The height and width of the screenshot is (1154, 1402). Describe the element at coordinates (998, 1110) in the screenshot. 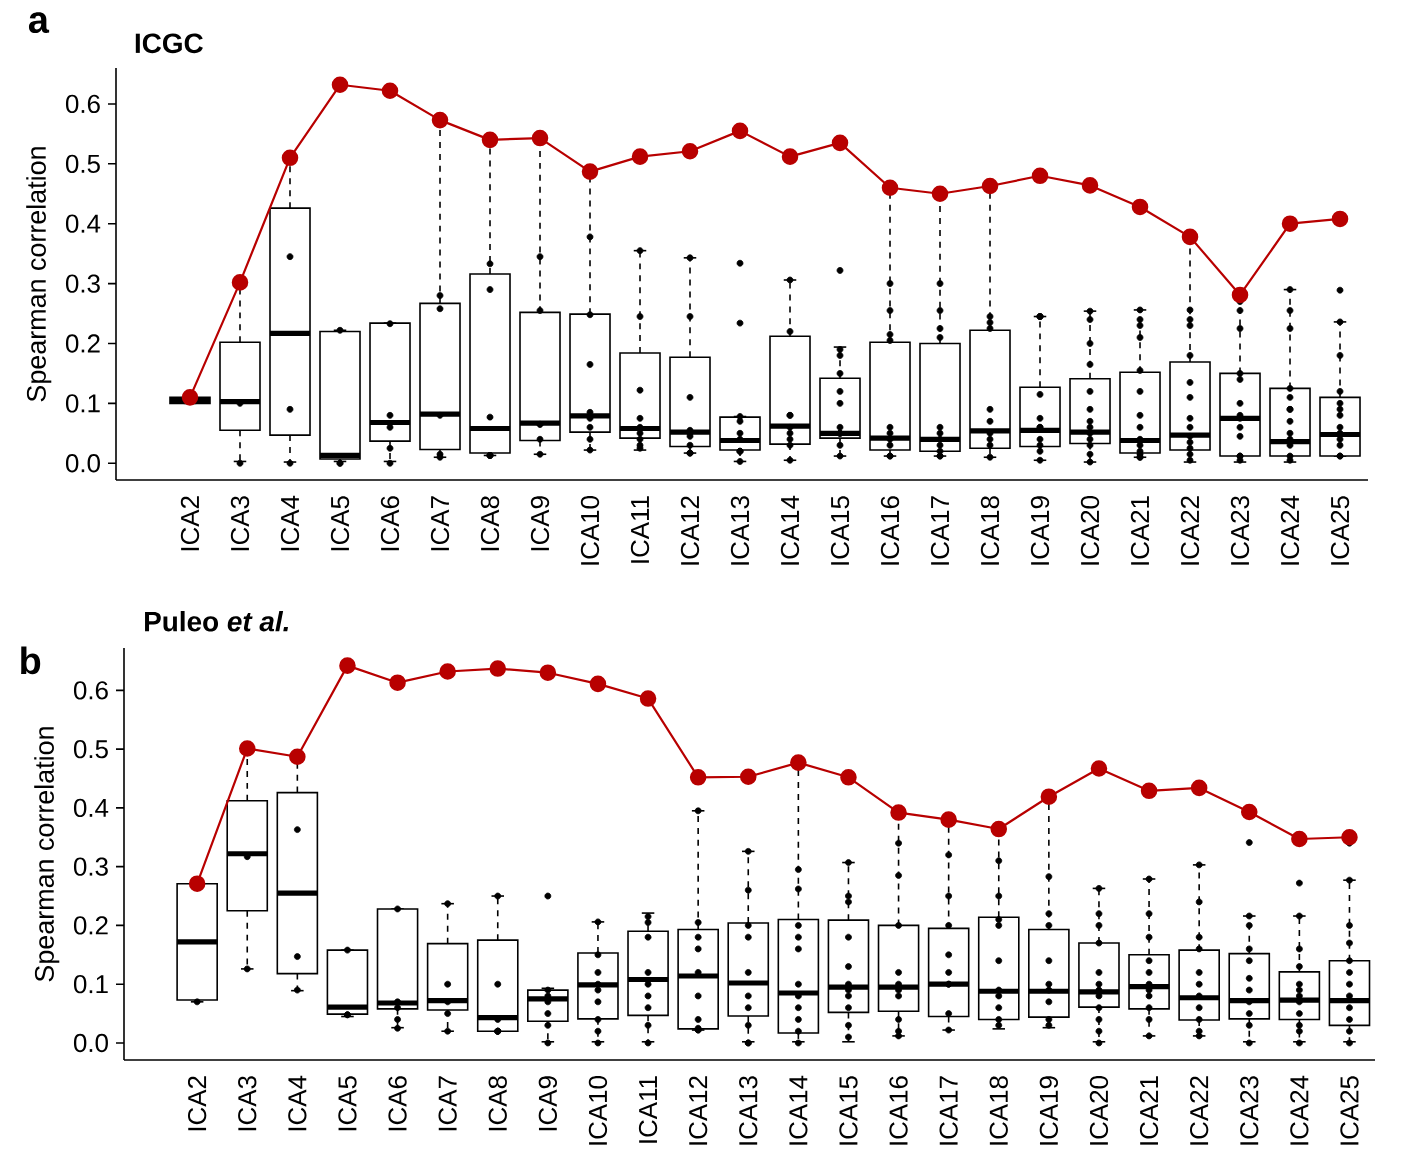

I see `x-tick-label: ICA18` at that location.